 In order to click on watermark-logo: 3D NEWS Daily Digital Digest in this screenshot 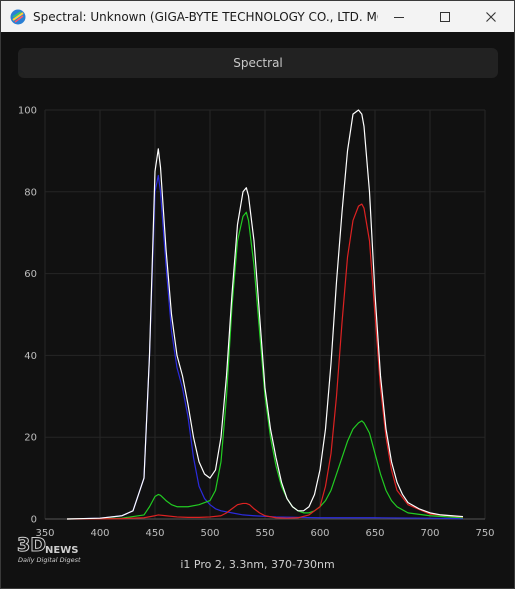, I will do `click(60, 549)`.